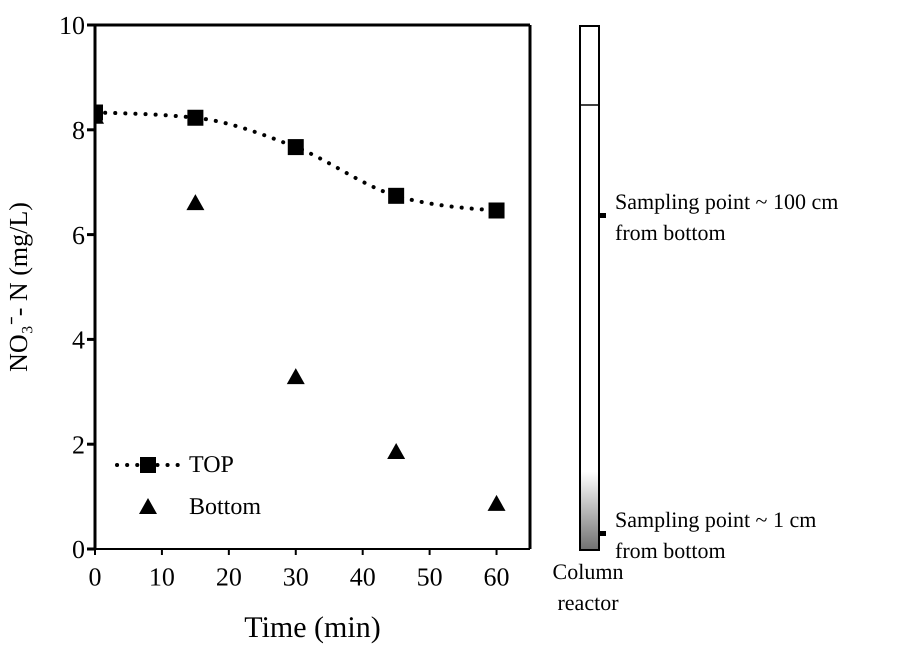 The height and width of the screenshot is (662, 900). I want to click on x-tick-label: 40, so click(363, 577).